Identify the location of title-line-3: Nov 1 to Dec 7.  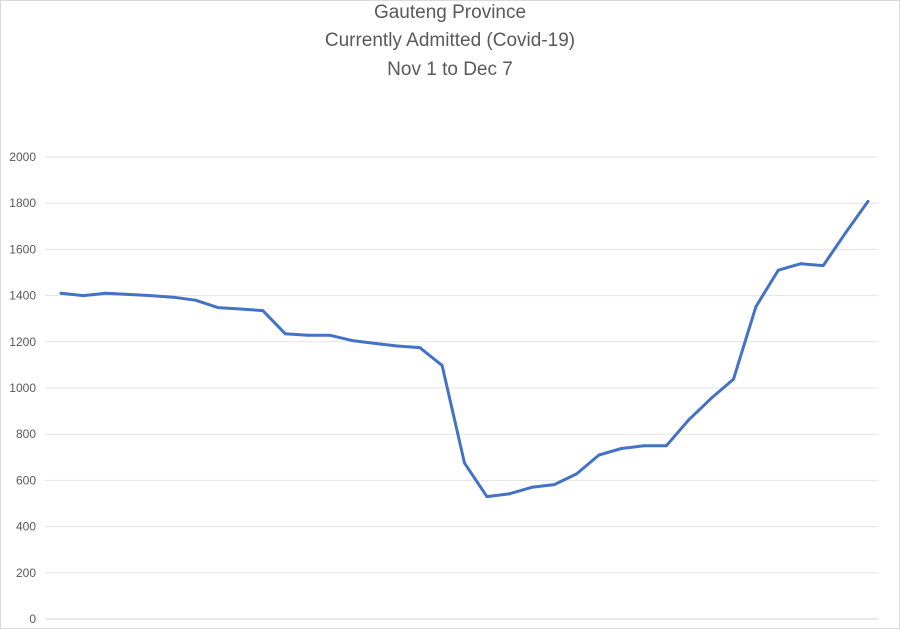
(450, 69).